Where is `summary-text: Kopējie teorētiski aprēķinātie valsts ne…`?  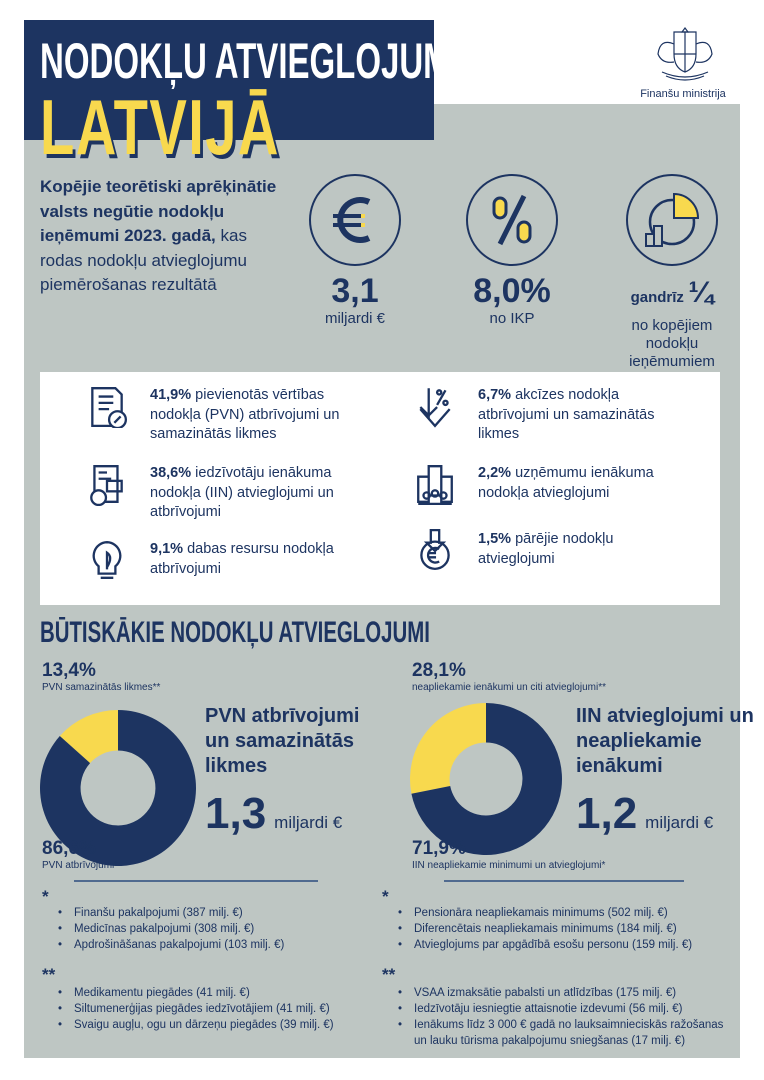 summary-text: Kopējie teorētiski aprēķinātie valsts ne… is located at coordinates (160, 236).